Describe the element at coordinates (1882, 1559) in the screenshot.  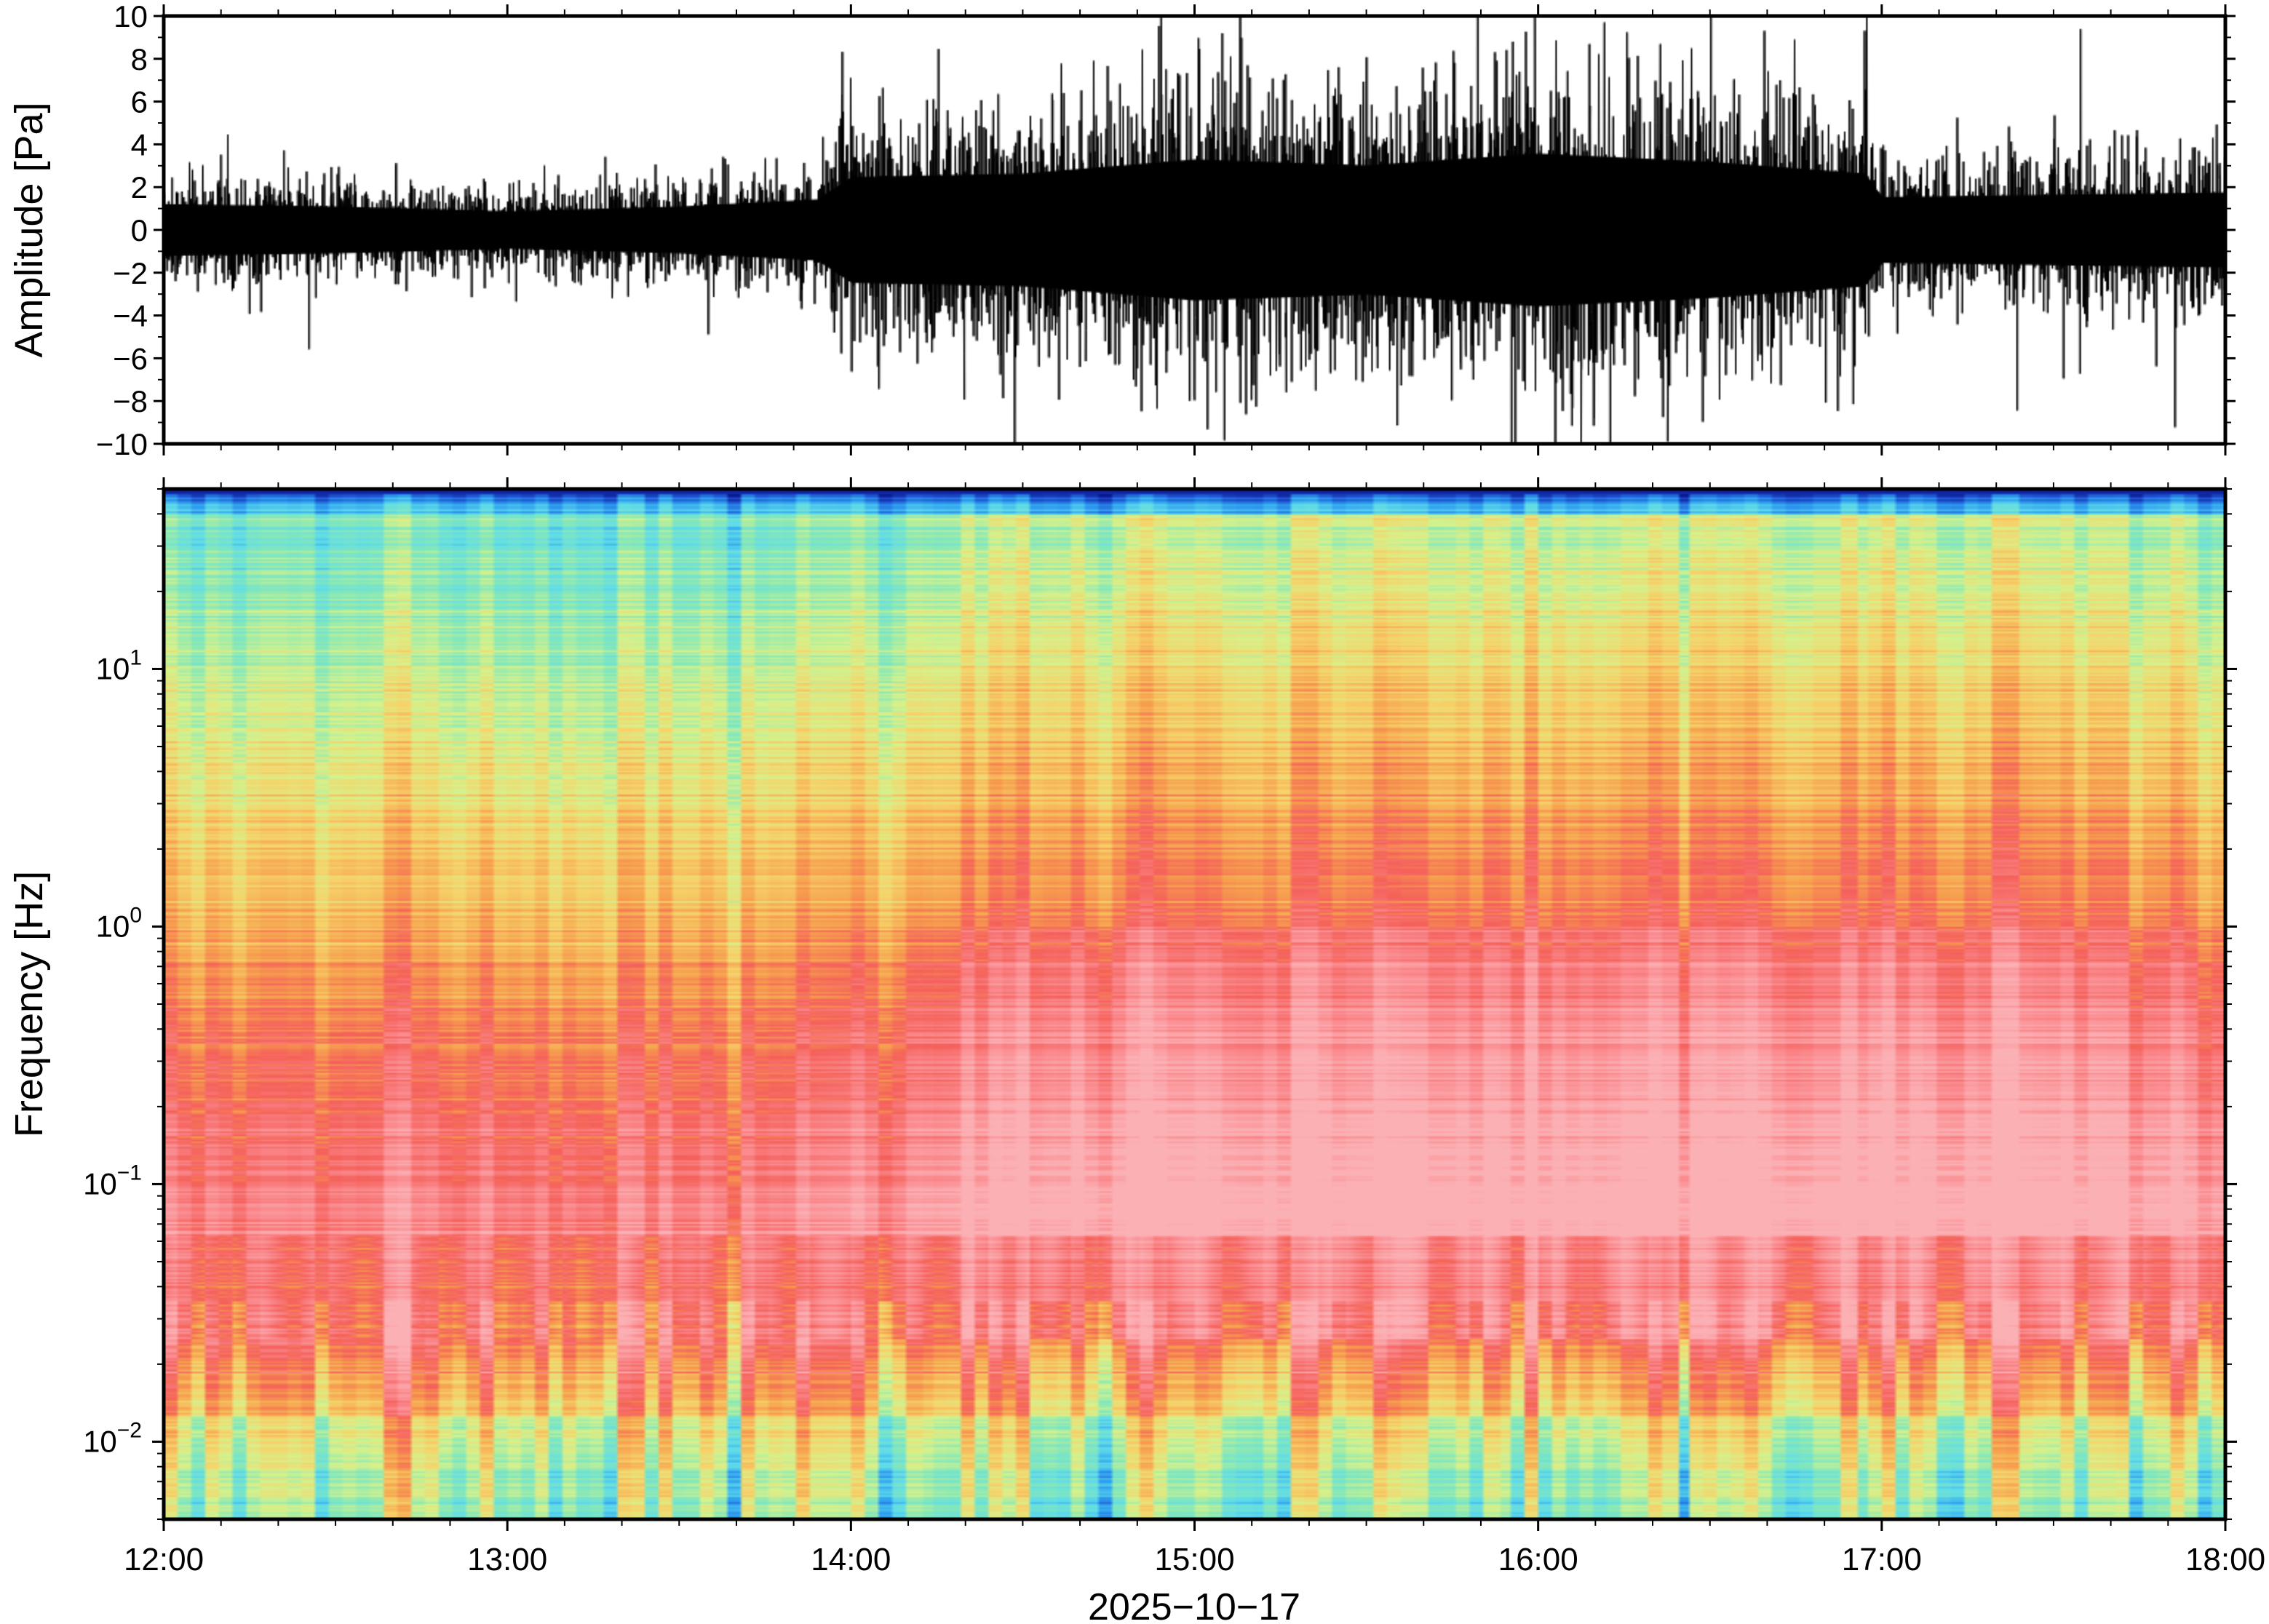
I see `time-tick-label: 17:00` at that location.